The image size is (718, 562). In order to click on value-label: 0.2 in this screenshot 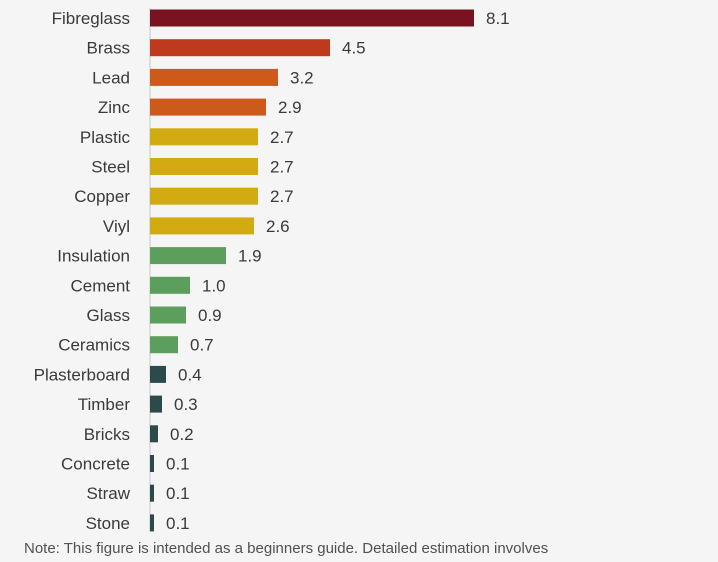, I will do `click(182, 434)`.